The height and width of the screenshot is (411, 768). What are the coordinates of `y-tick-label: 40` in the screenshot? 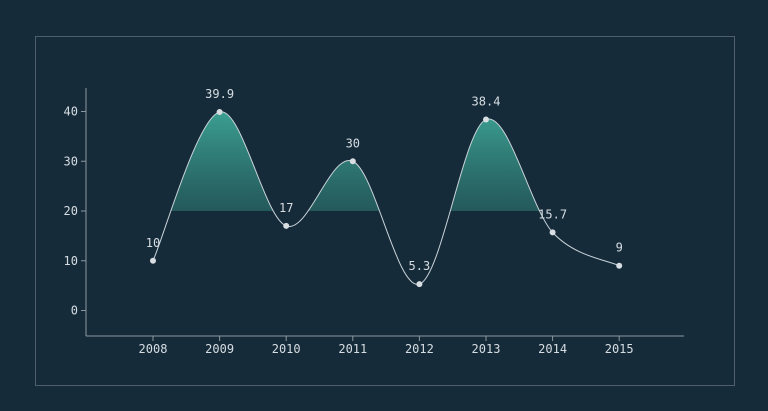 It's located at (71, 112).